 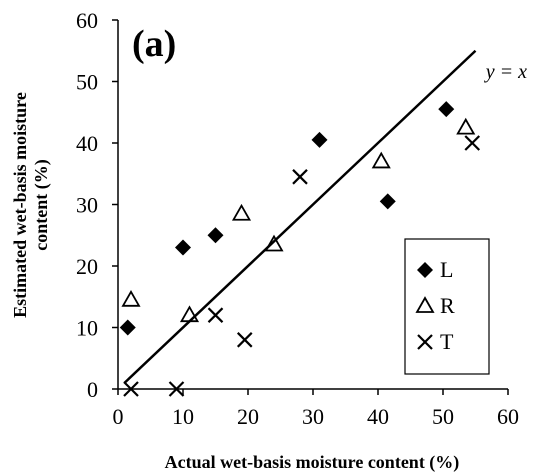 What do you see at coordinates (248, 416) in the screenshot?
I see `x-tick-label: 20` at bounding box center [248, 416].